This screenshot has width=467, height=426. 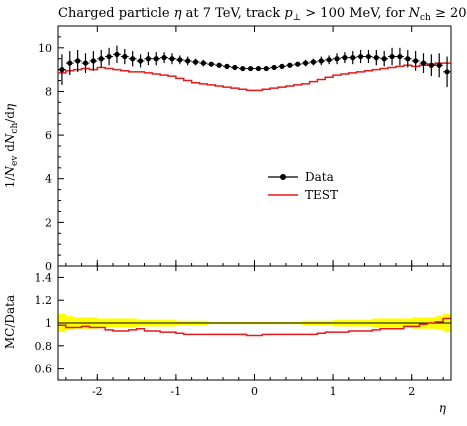 I want to click on main-y-tick-label: 6, so click(x=48, y=135).